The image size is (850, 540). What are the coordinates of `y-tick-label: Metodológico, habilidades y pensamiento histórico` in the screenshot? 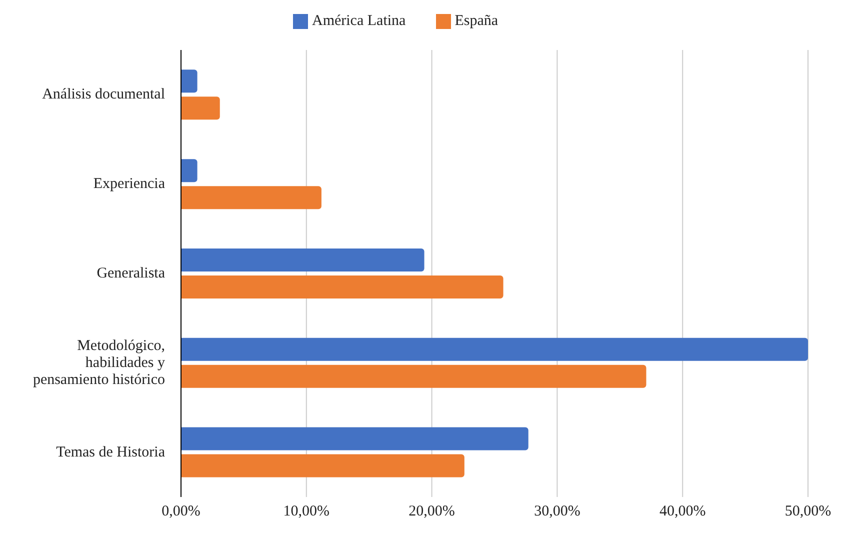 It's located at (99, 363).